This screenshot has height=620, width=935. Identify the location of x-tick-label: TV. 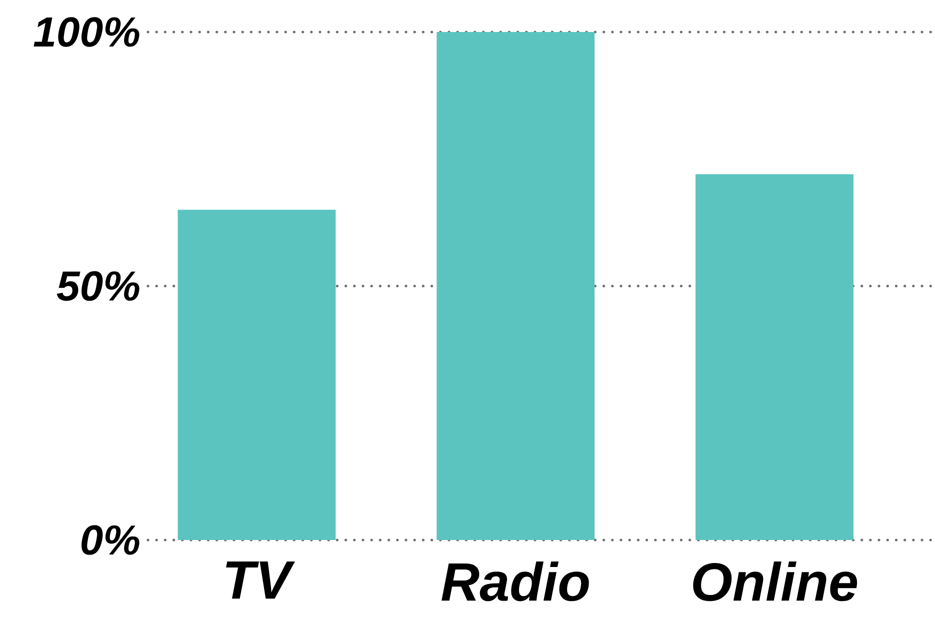
(261, 580).